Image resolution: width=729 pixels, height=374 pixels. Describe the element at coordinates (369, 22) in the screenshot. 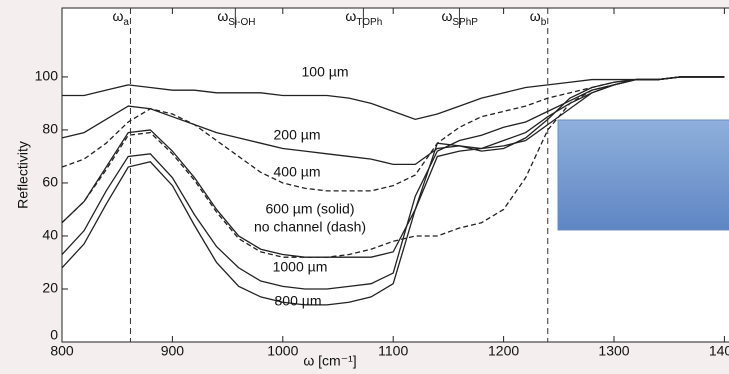

I see `annotation-subscript: TOPh` at that location.